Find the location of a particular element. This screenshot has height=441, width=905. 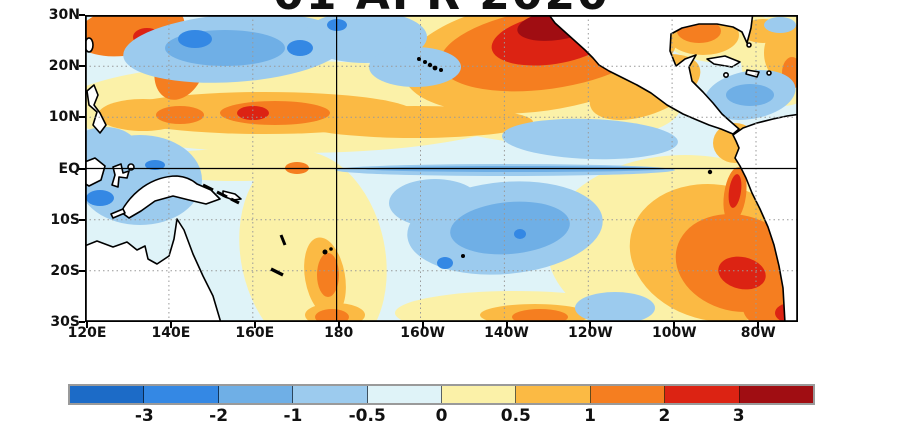

island-new-caledonia is located at coordinates (277, 272).